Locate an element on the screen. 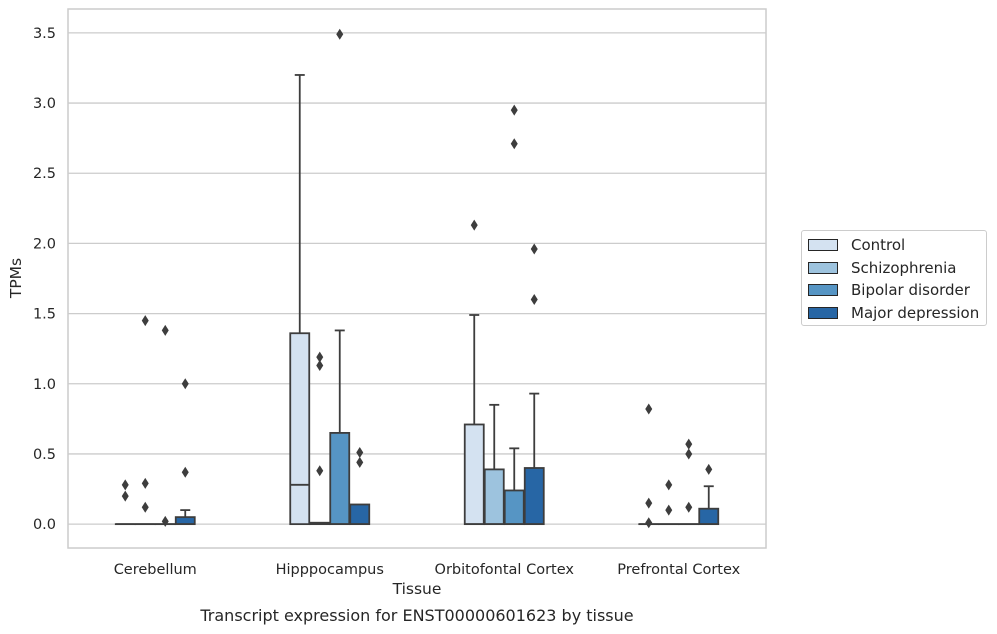  legend-item: Control is located at coordinates (856, 245).